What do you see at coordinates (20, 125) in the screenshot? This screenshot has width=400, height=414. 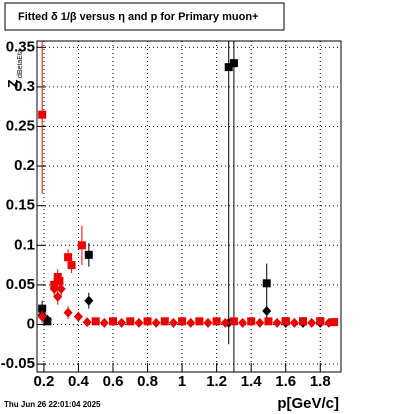 I see `y-tick-label: 0.25` at bounding box center [20, 125].